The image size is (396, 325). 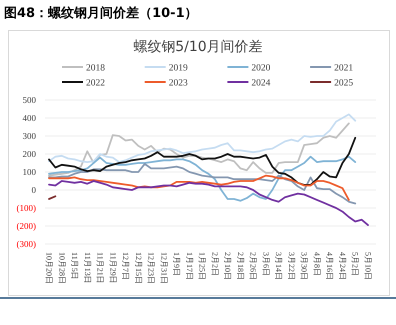 I want to click on y-tick-label: (300), so click(x=26, y=244).